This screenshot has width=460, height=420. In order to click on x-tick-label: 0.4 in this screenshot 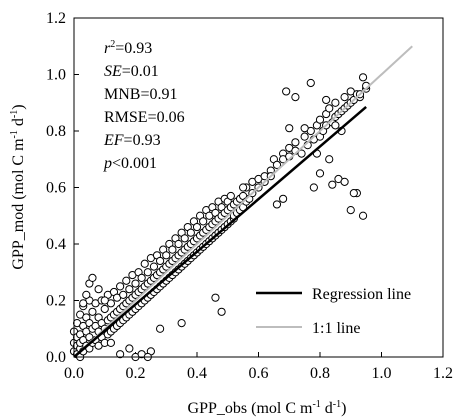, I will do `click(197, 373)`.